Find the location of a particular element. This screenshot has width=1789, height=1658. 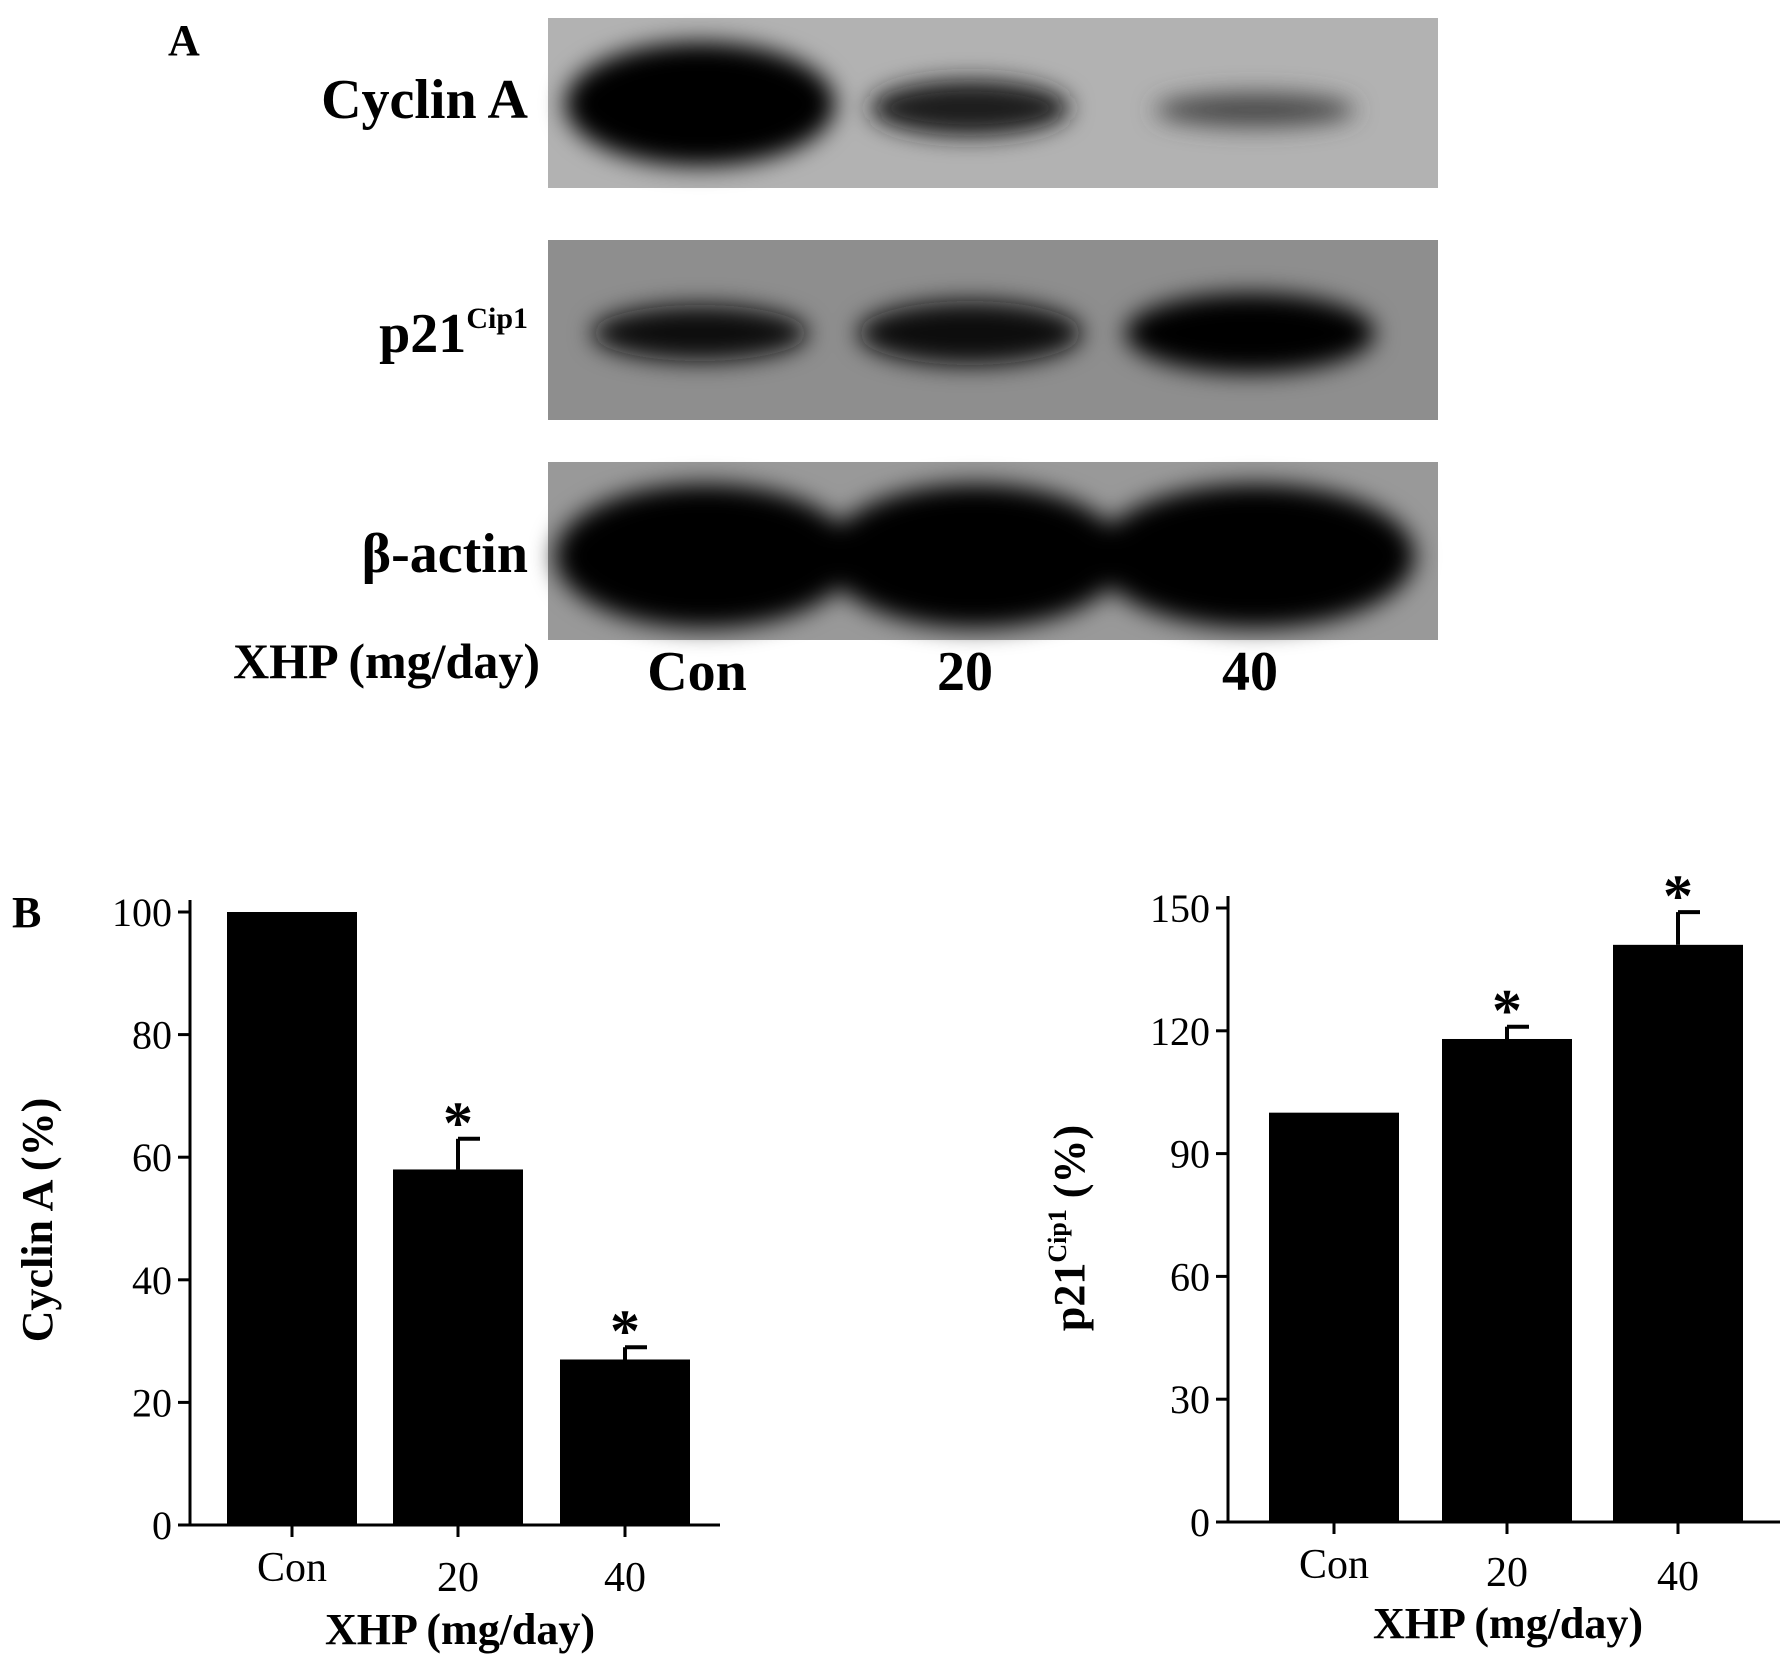

y-axis-label-suffix: (%) is located at coordinates (1069, 1167).